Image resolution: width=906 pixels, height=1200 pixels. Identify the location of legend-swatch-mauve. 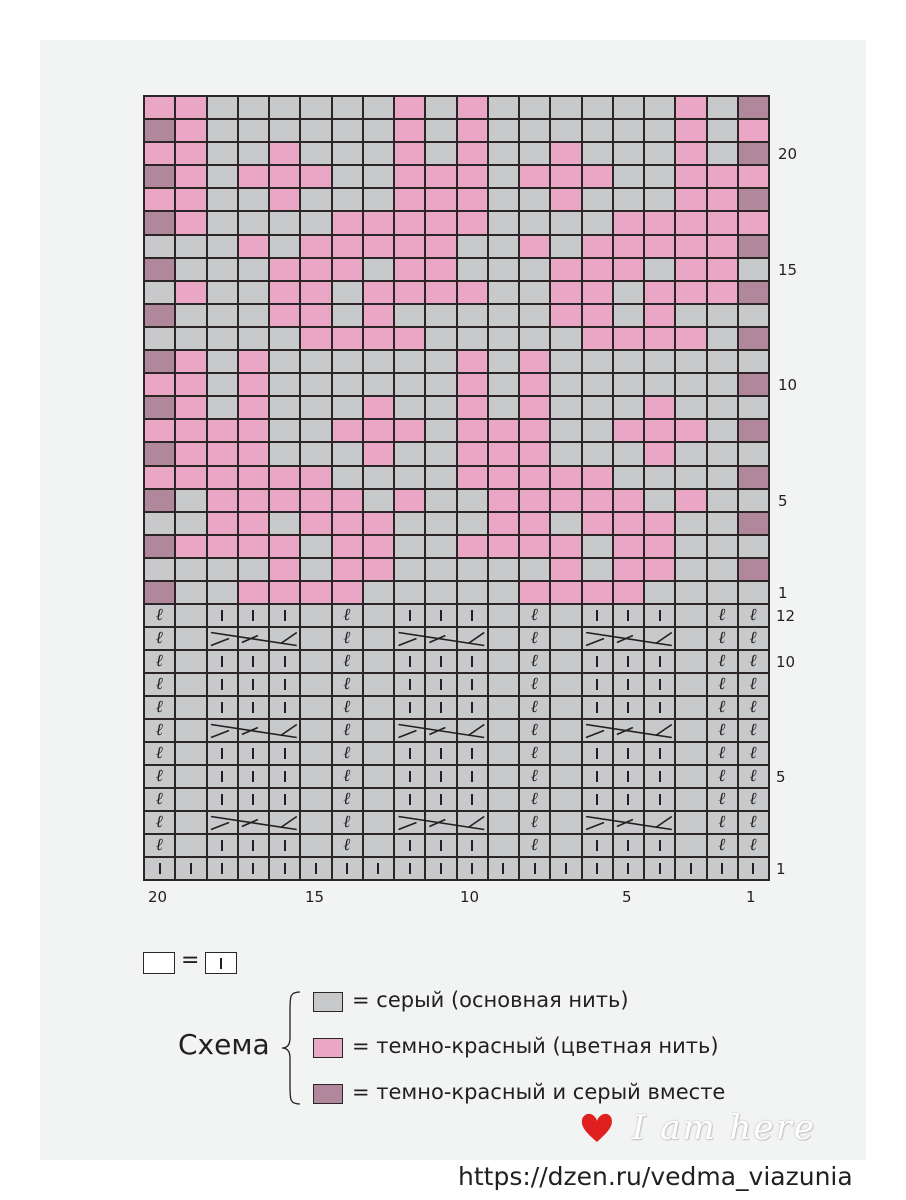
(328, 1094).